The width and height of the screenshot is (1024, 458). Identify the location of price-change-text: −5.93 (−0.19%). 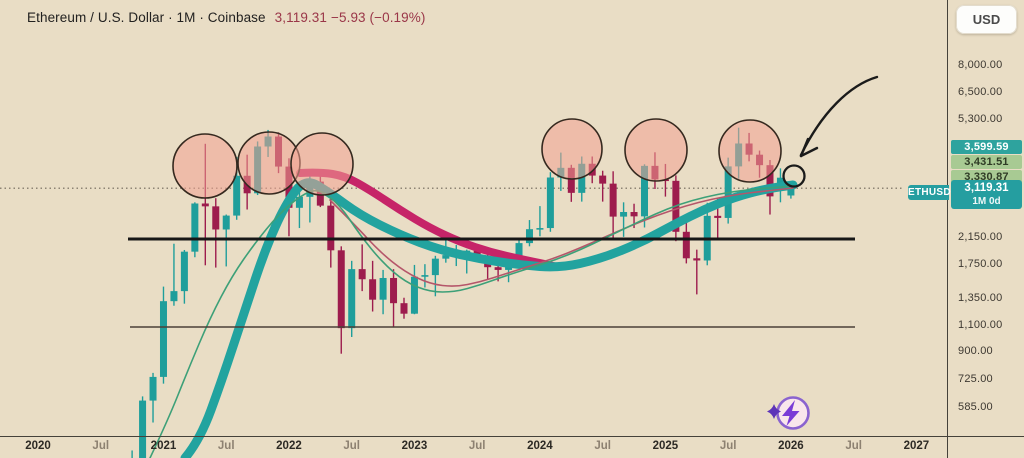
(378, 17).